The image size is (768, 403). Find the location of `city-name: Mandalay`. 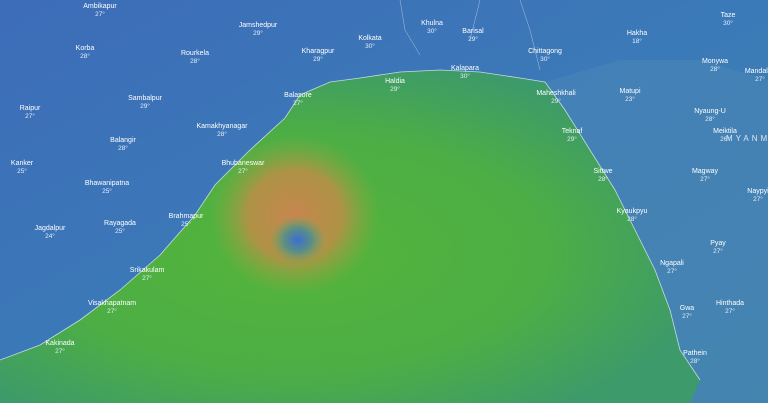

city-name: Mandalay is located at coordinates (756, 71).